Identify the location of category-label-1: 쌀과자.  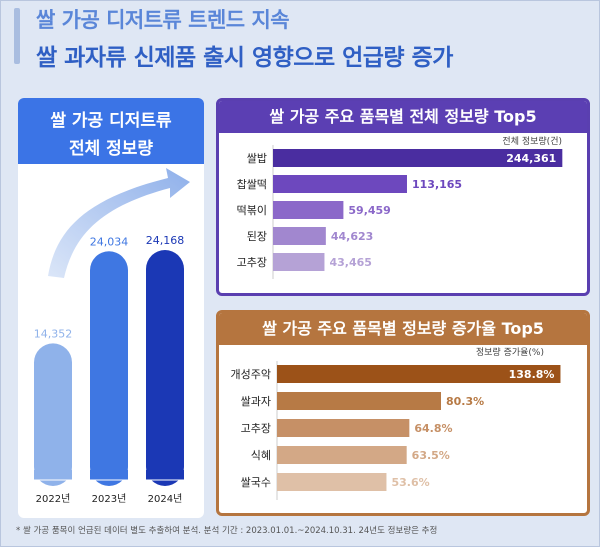
(256, 401).